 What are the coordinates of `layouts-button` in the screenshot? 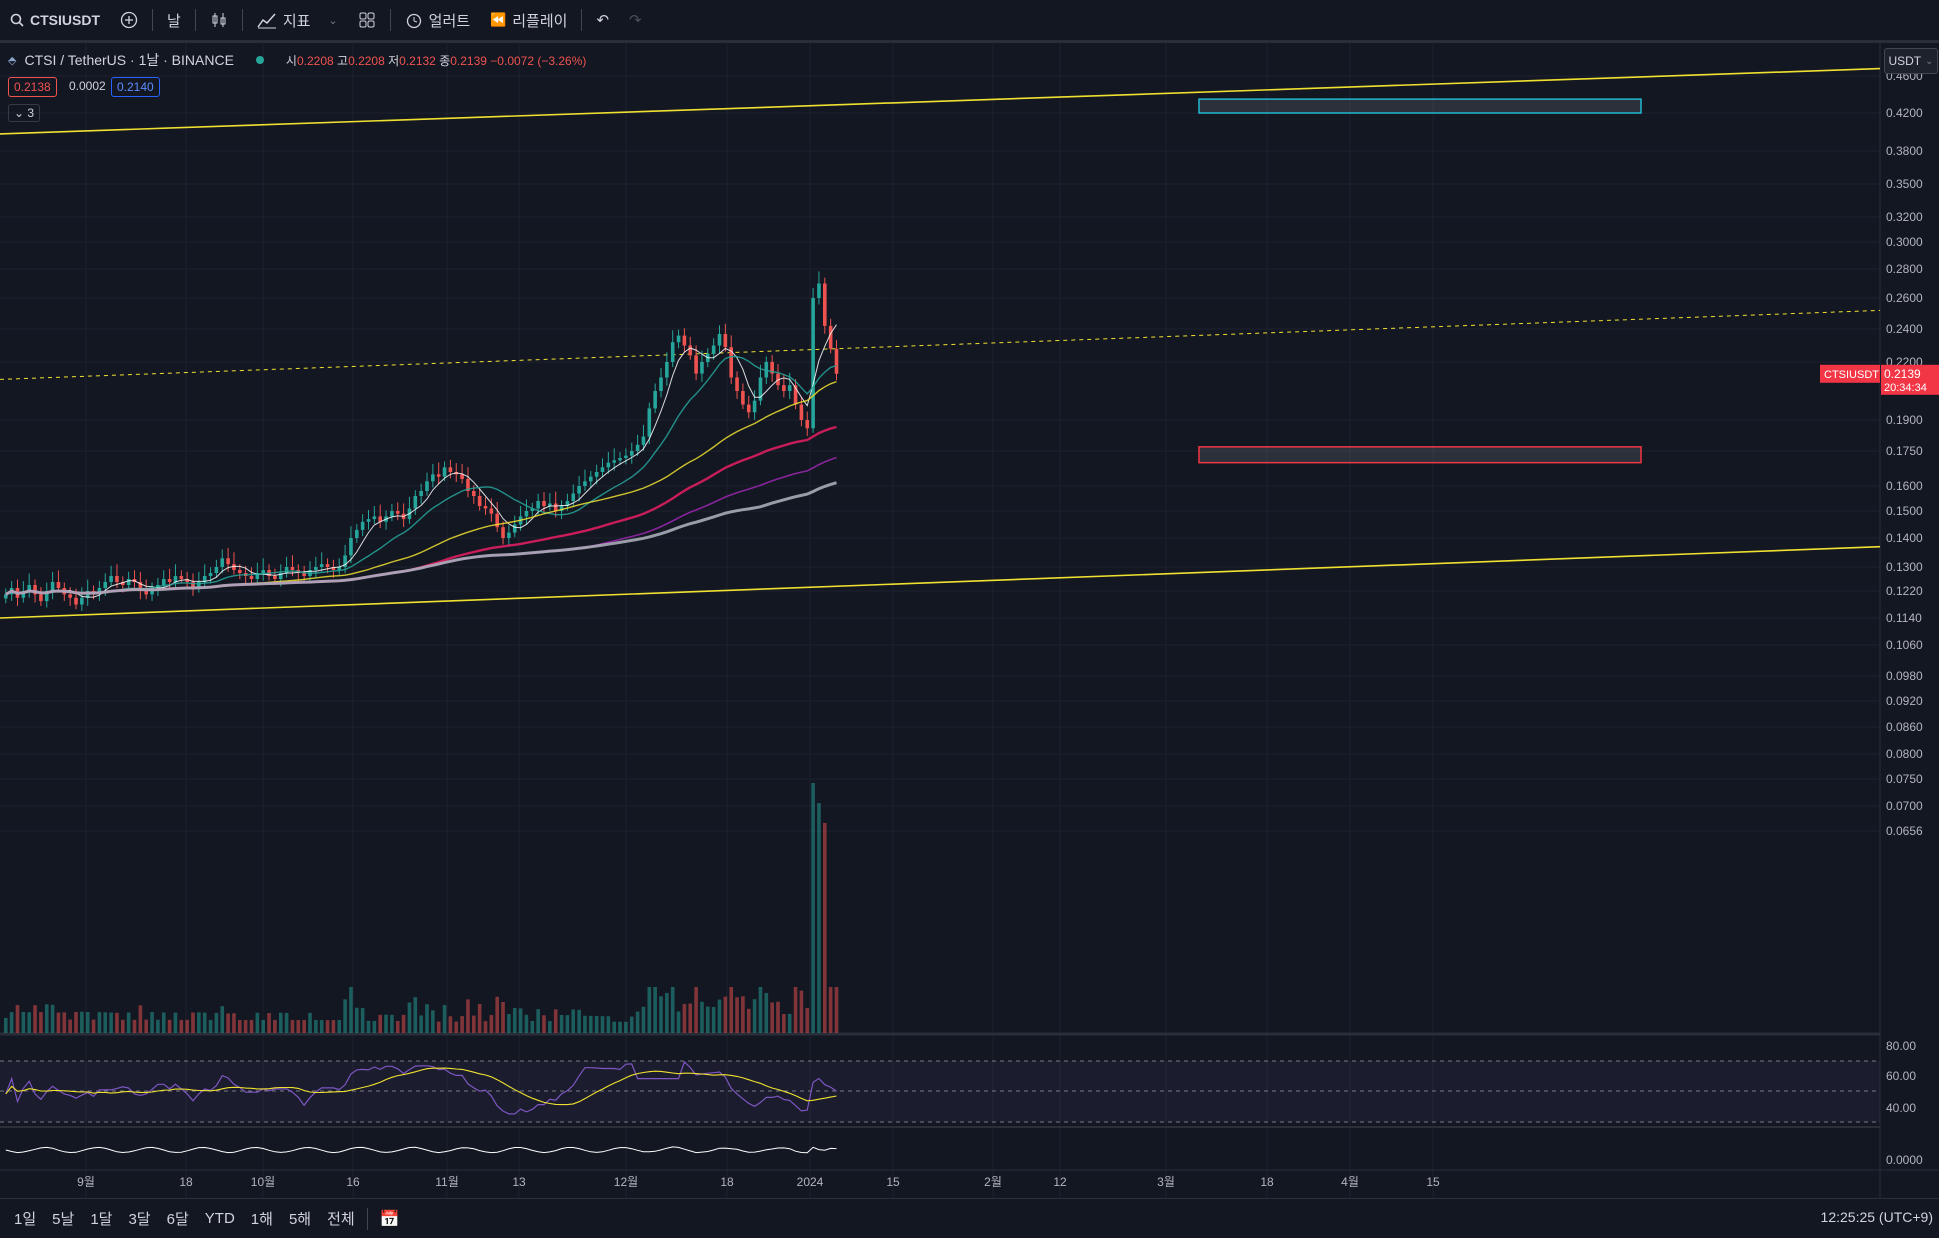 It's located at (367, 20).